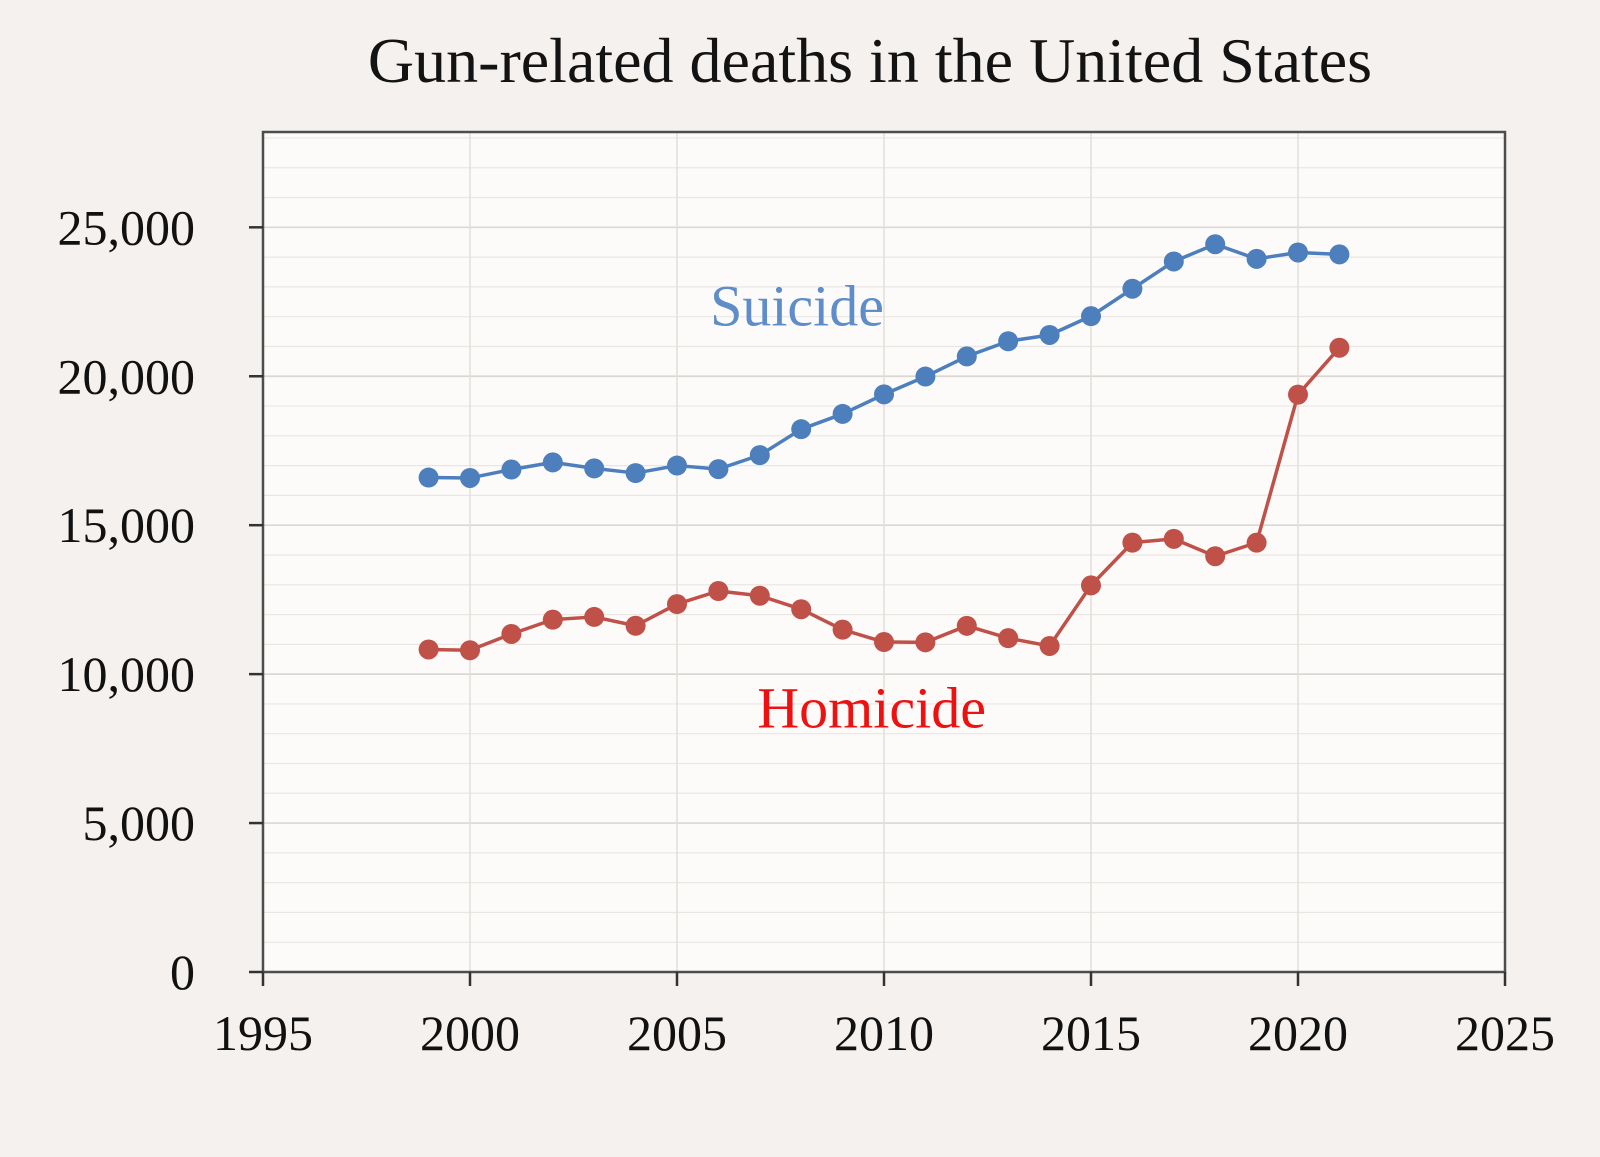  Describe the element at coordinates (139, 823) in the screenshot. I see `y-tick-label: 5,000` at that location.